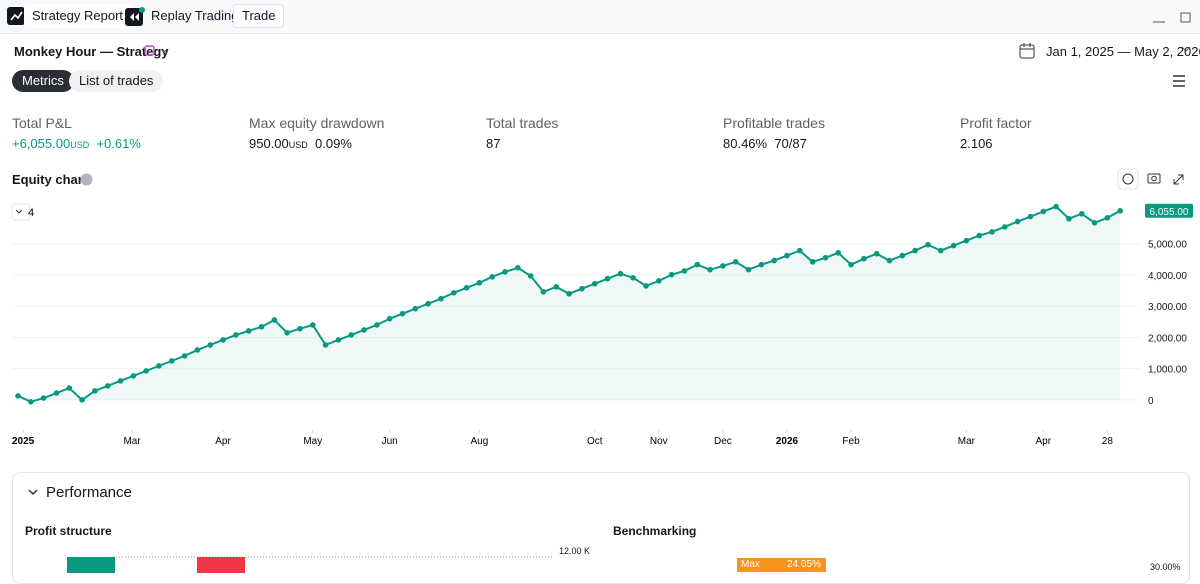 The width and height of the screenshot is (1200, 584). I want to click on chart-tools, so click(1155, 179).